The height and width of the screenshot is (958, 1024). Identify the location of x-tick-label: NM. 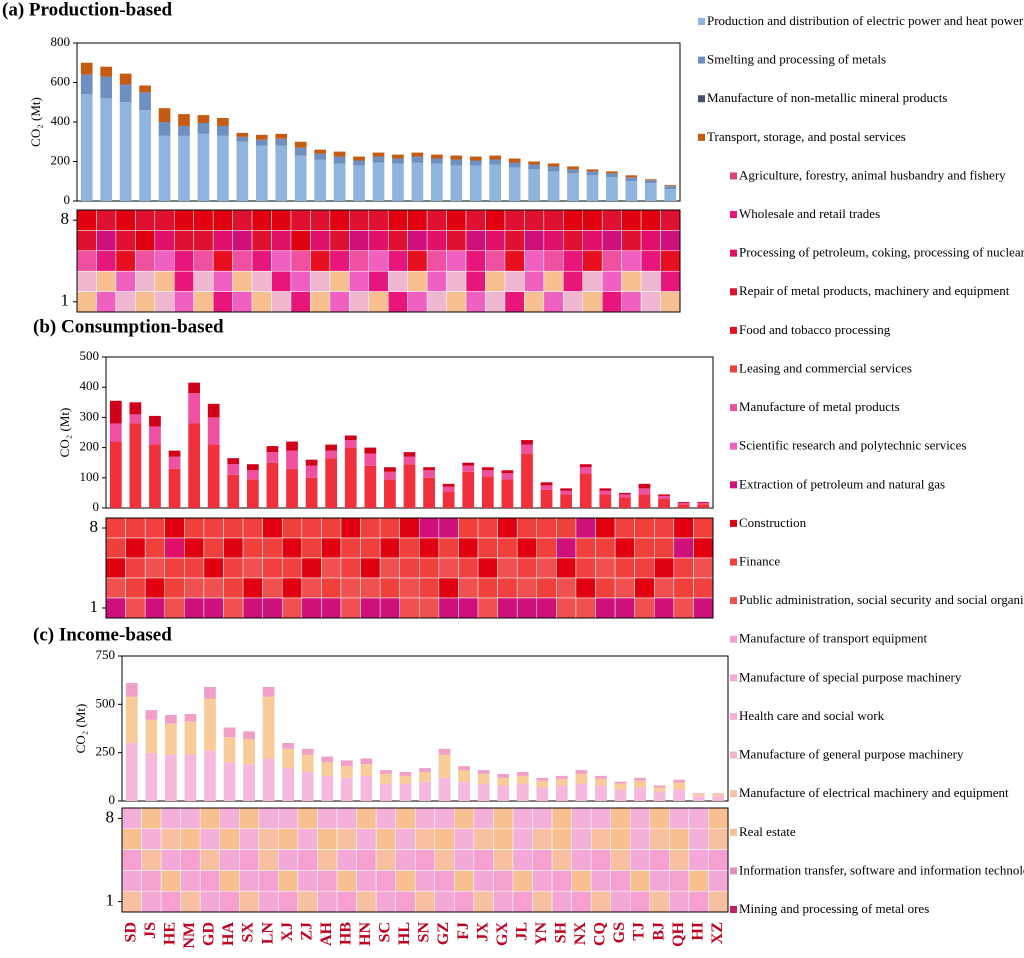
(189, 935).